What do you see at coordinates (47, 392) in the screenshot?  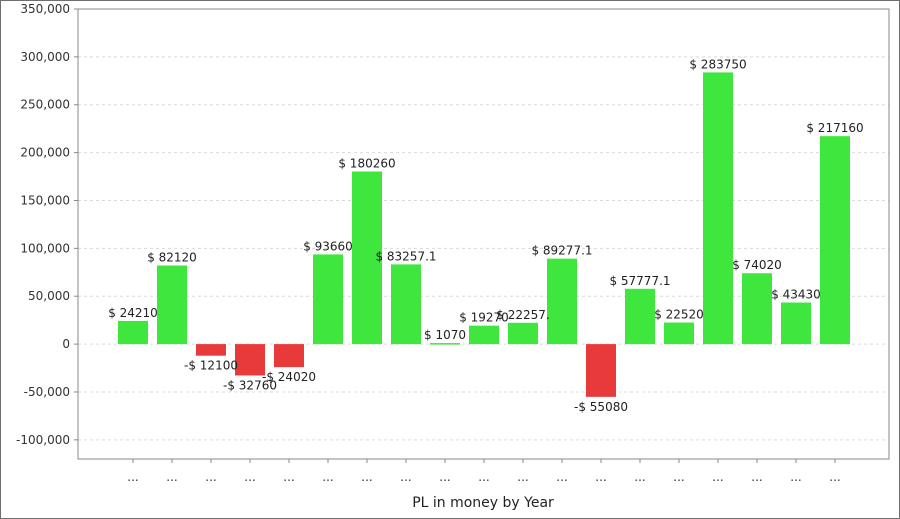 I see `y-tick-label: -50,000` at bounding box center [47, 392].